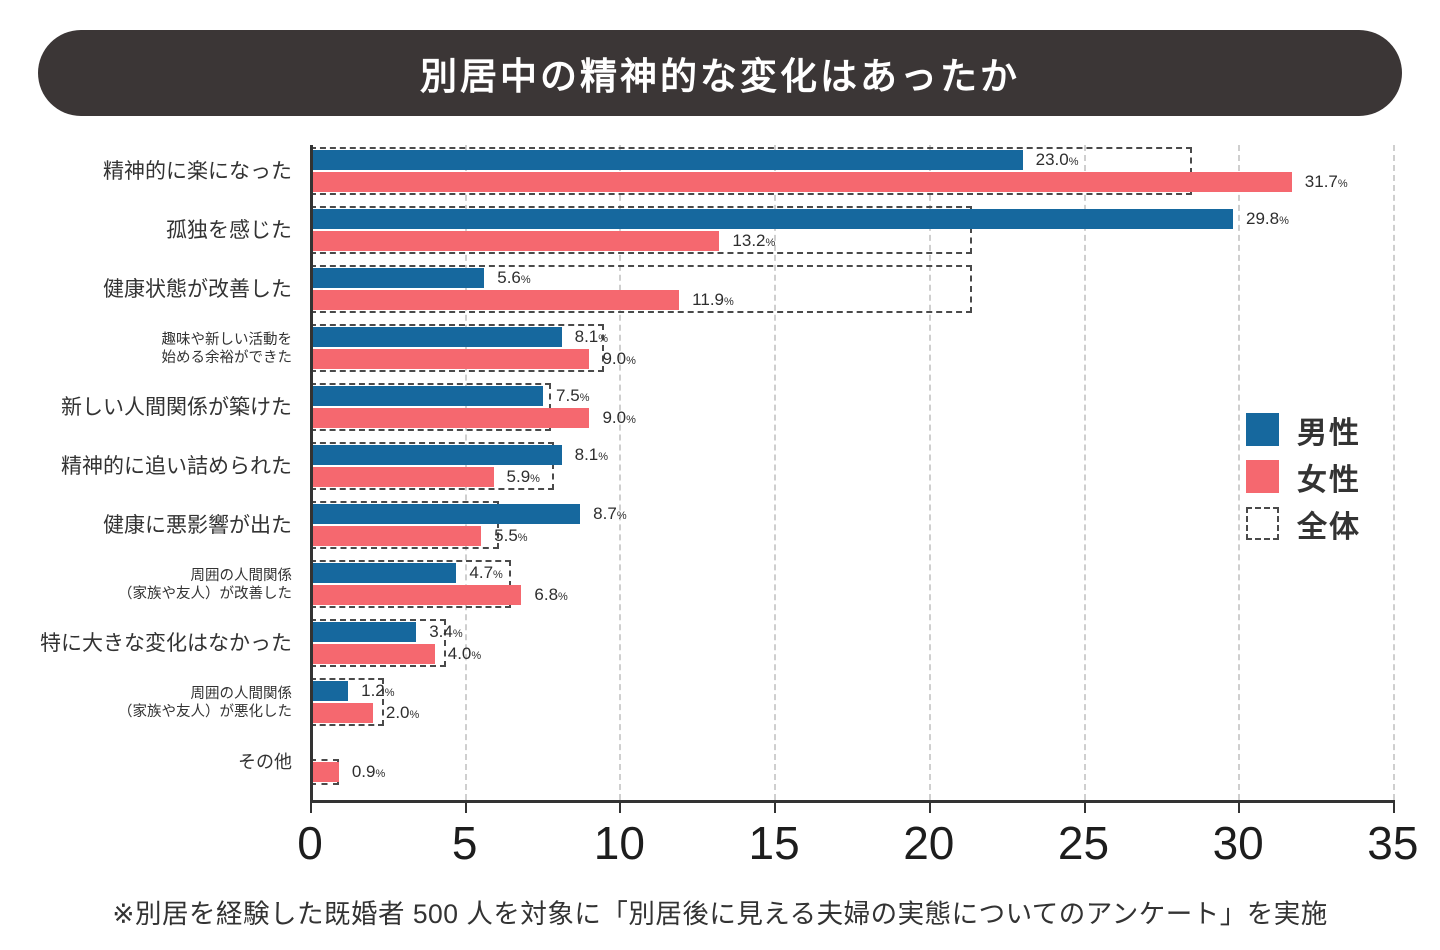  I want to click on legend: 男性 女性 全体, so click(1303, 483).